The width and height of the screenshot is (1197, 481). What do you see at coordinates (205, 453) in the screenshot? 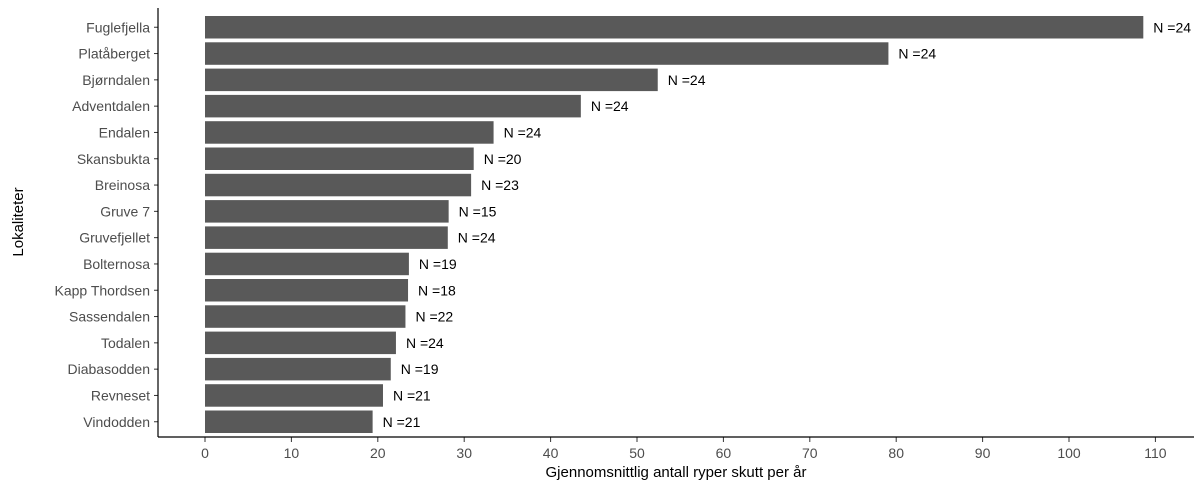
I see `x-tick-label-0: 0` at bounding box center [205, 453].